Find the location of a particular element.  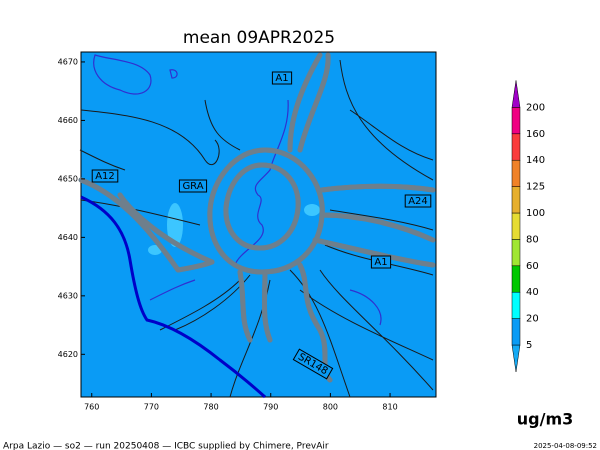

road-label-text: A12 is located at coordinates (105, 176).